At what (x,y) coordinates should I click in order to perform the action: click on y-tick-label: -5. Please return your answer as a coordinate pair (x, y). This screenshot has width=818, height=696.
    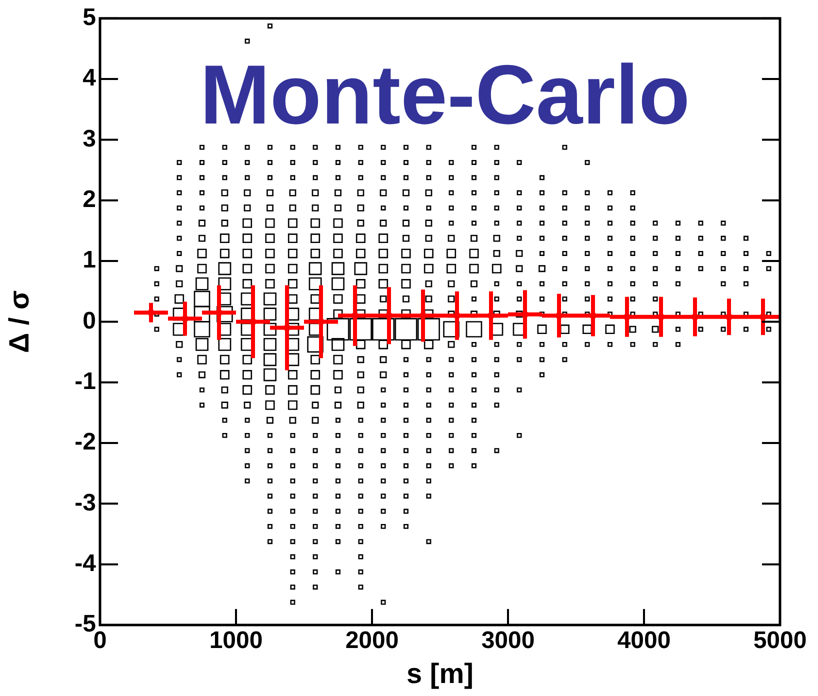
    Looking at the image, I should click on (85, 624).